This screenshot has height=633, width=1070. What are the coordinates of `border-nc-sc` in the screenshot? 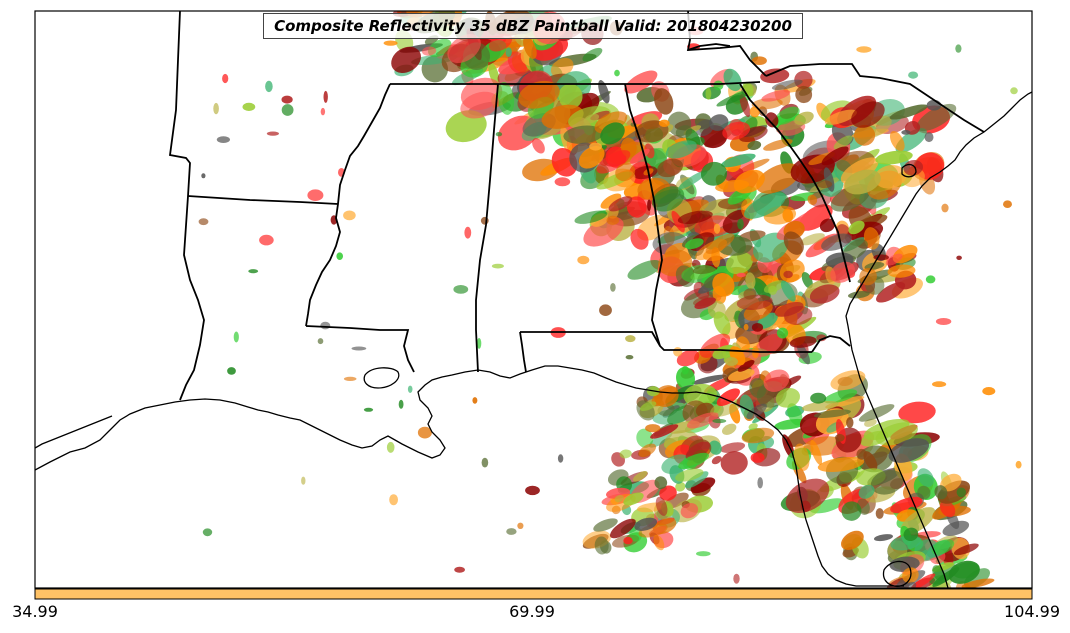 It's located at (875, 98).